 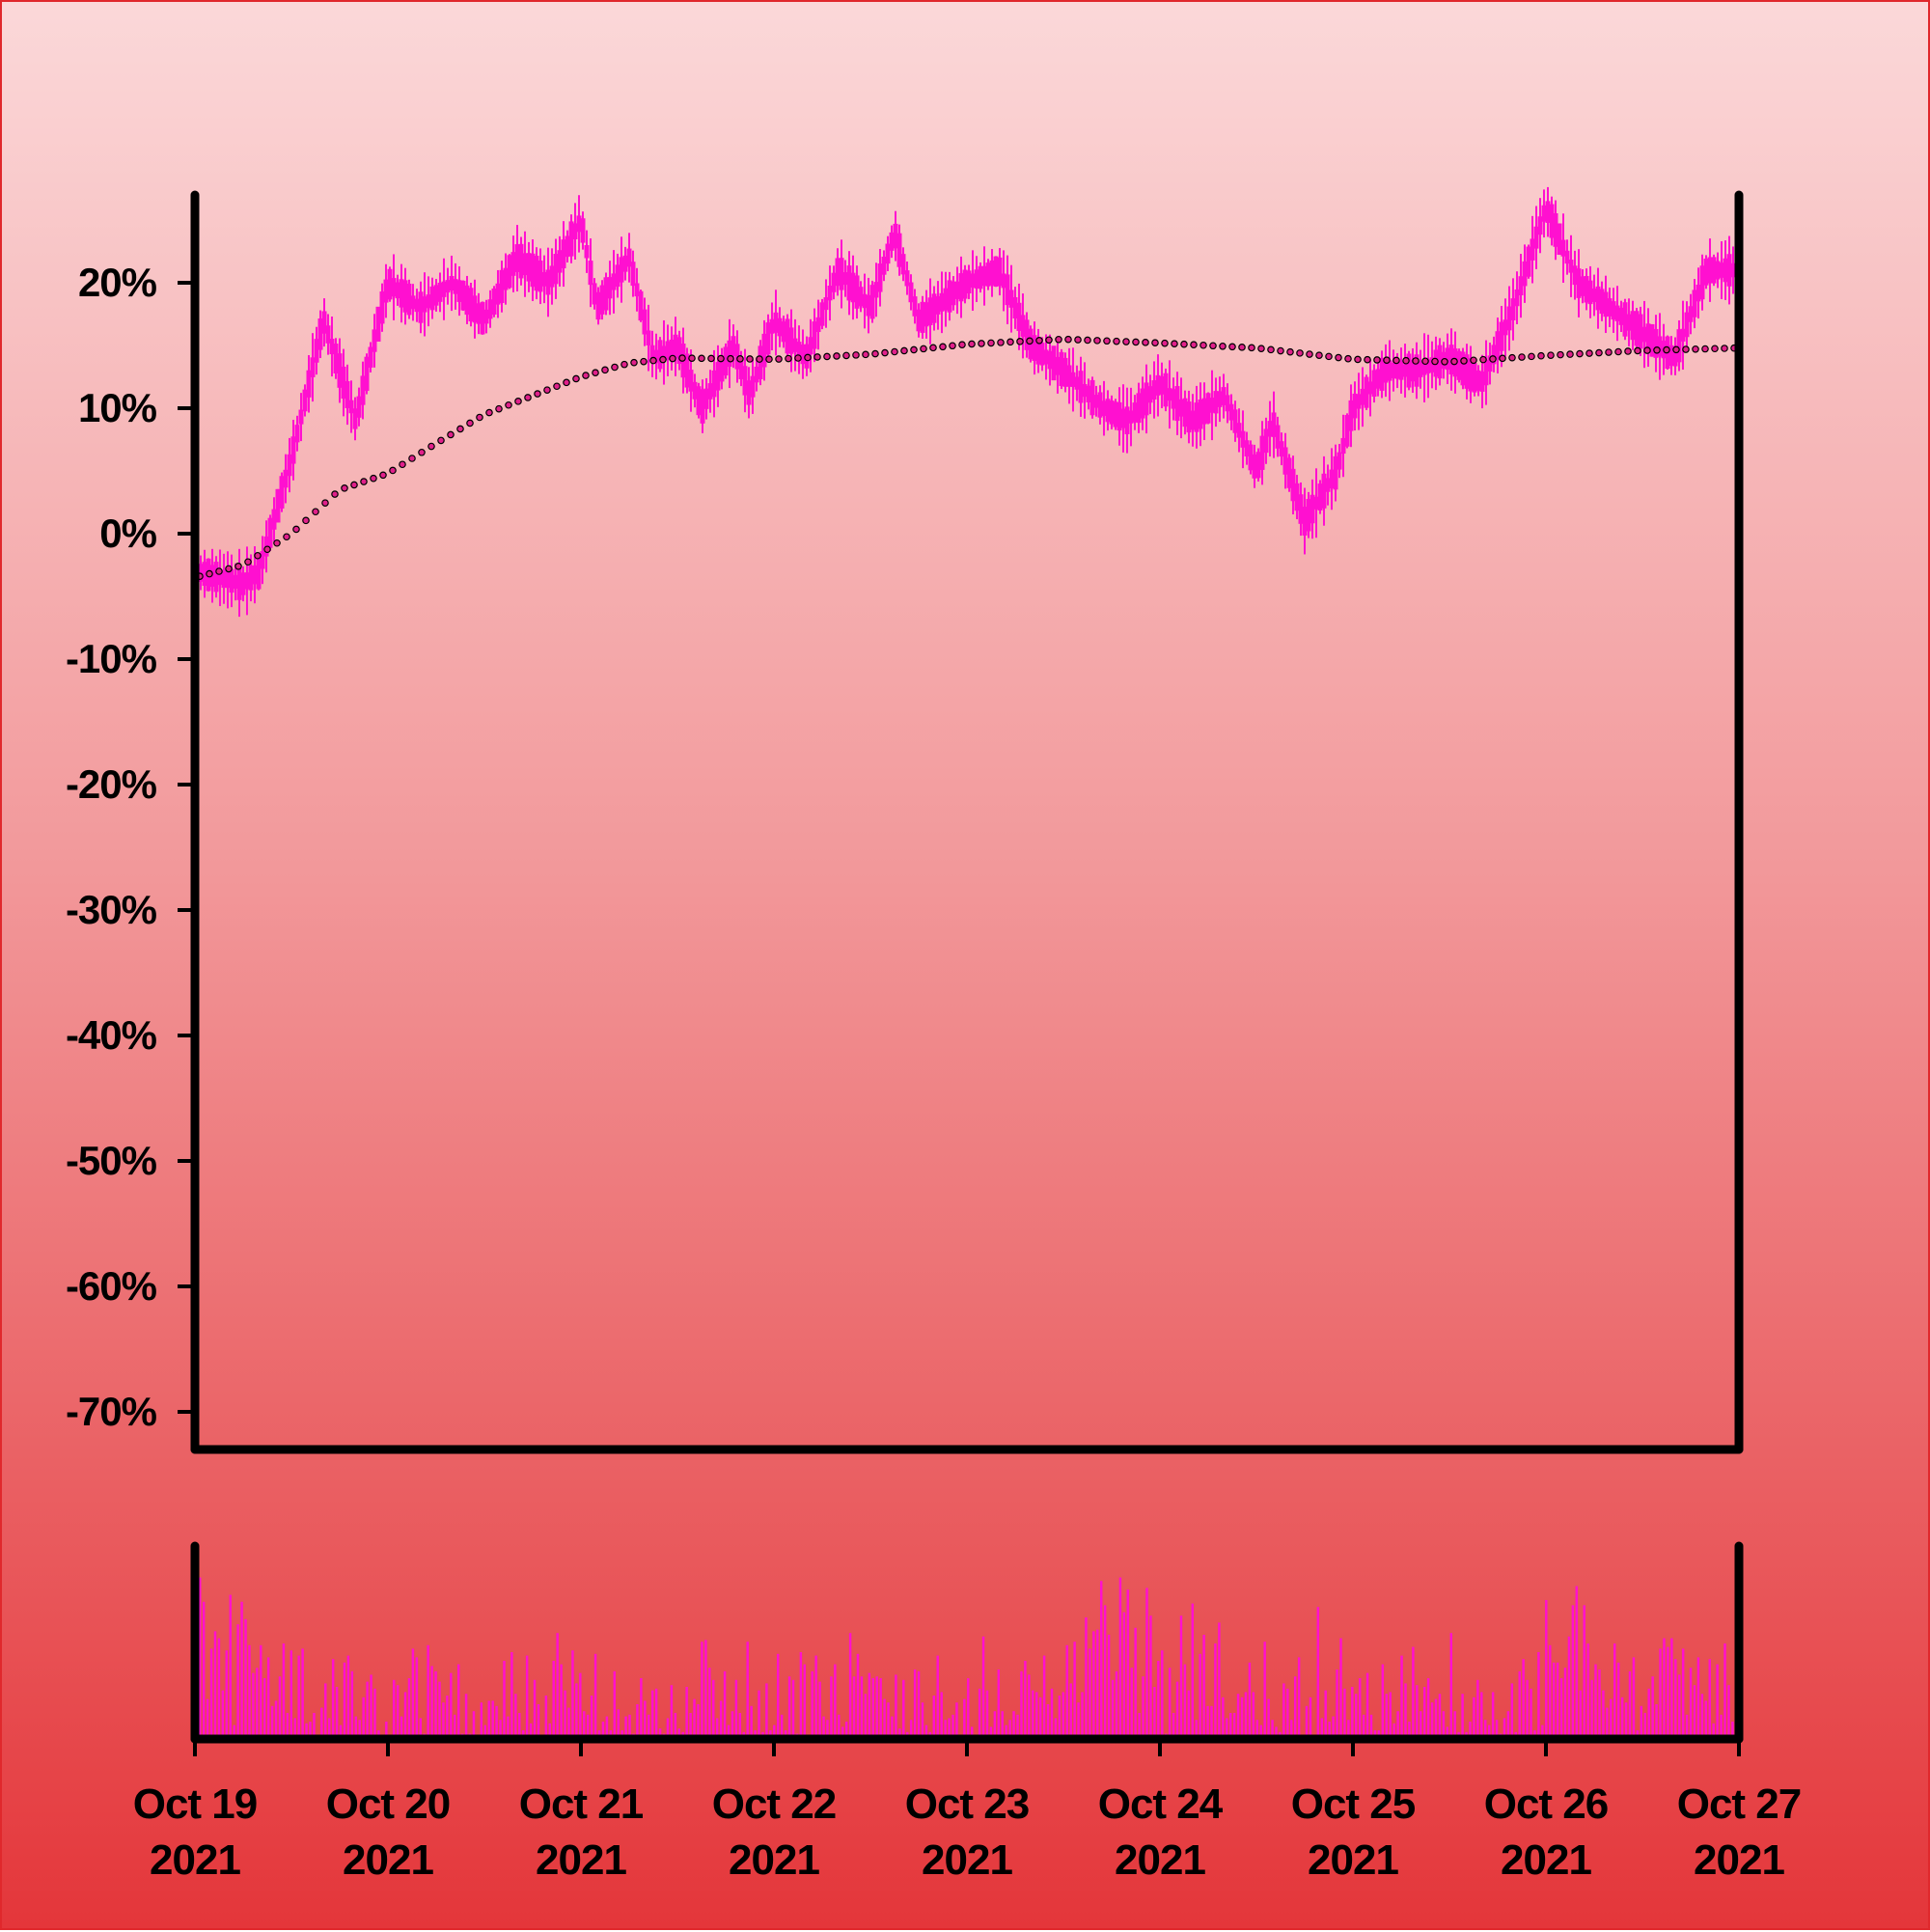 What do you see at coordinates (117, 282) in the screenshot?
I see `y-tick-label: 20%` at bounding box center [117, 282].